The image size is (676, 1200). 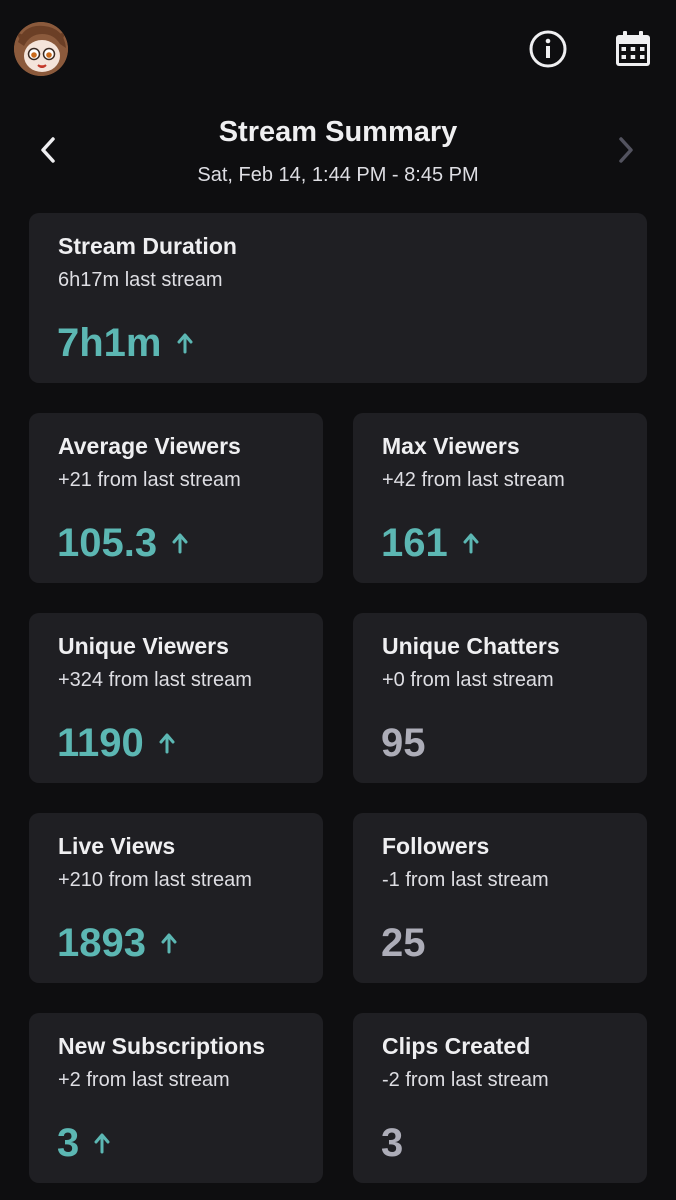 I want to click on stat-value: 1893, so click(x=117, y=943).